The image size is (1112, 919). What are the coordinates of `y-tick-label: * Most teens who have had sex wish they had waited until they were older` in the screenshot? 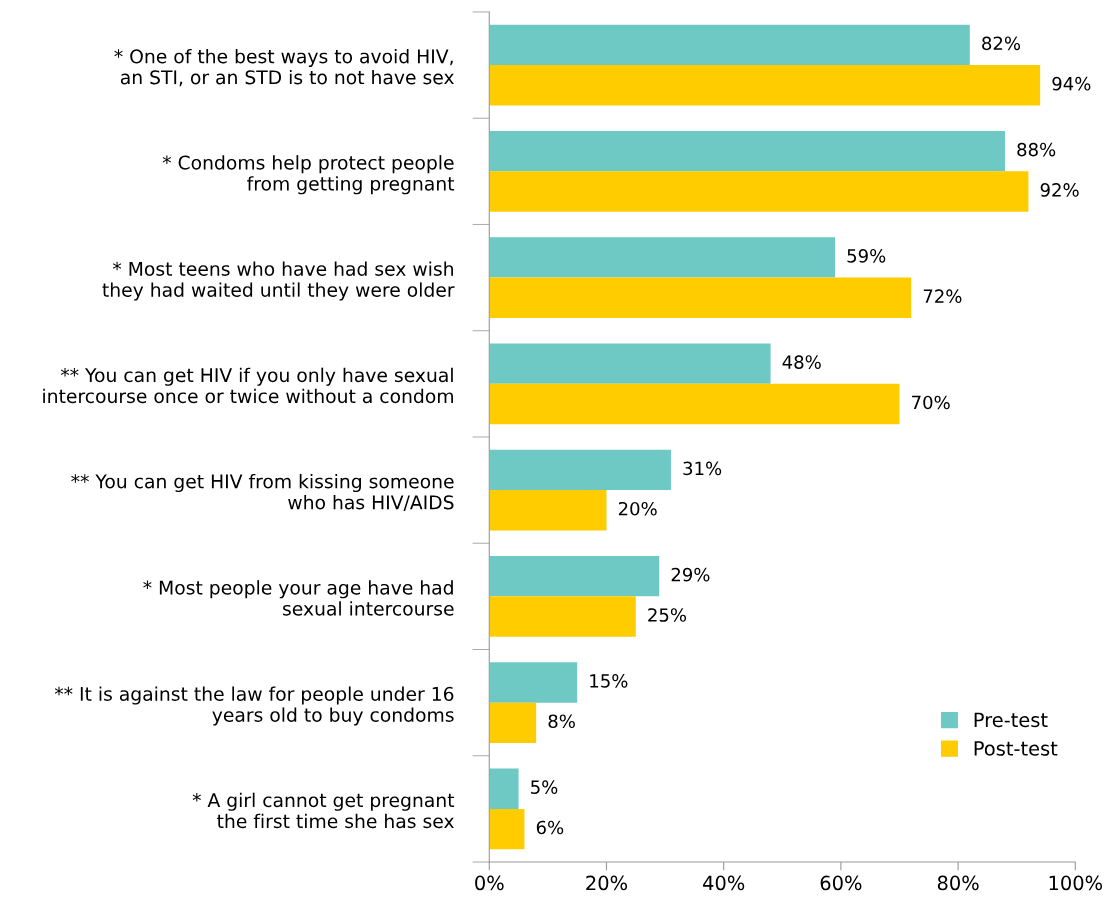 It's located at (278, 281).